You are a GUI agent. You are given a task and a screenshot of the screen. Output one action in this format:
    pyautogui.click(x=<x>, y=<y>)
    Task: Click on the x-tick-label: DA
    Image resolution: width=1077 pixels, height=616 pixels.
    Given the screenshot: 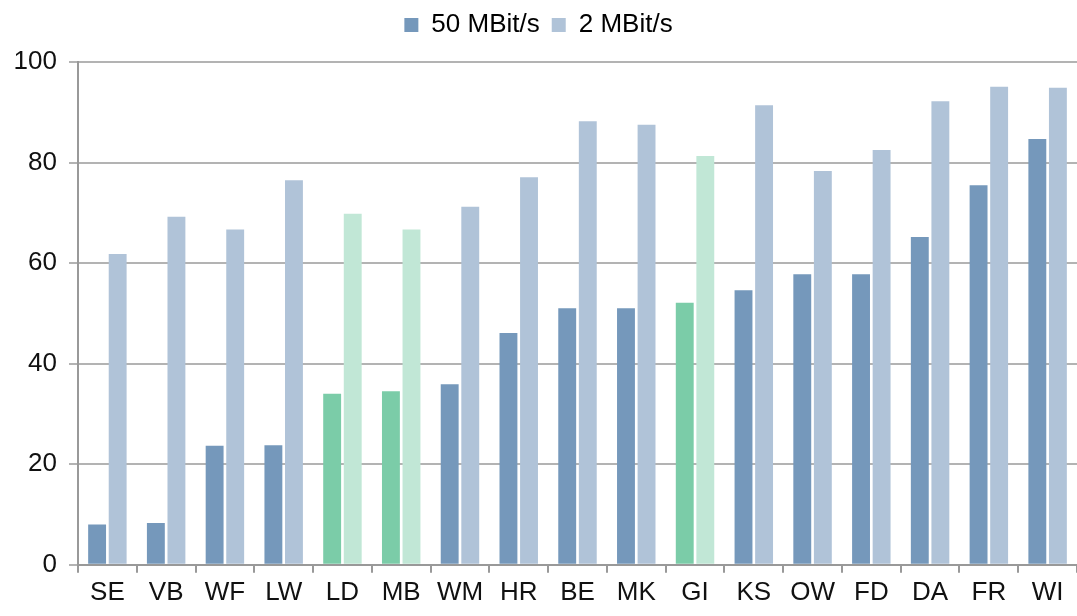 What is the action you would take?
    pyautogui.click(x=930, y=590)
    